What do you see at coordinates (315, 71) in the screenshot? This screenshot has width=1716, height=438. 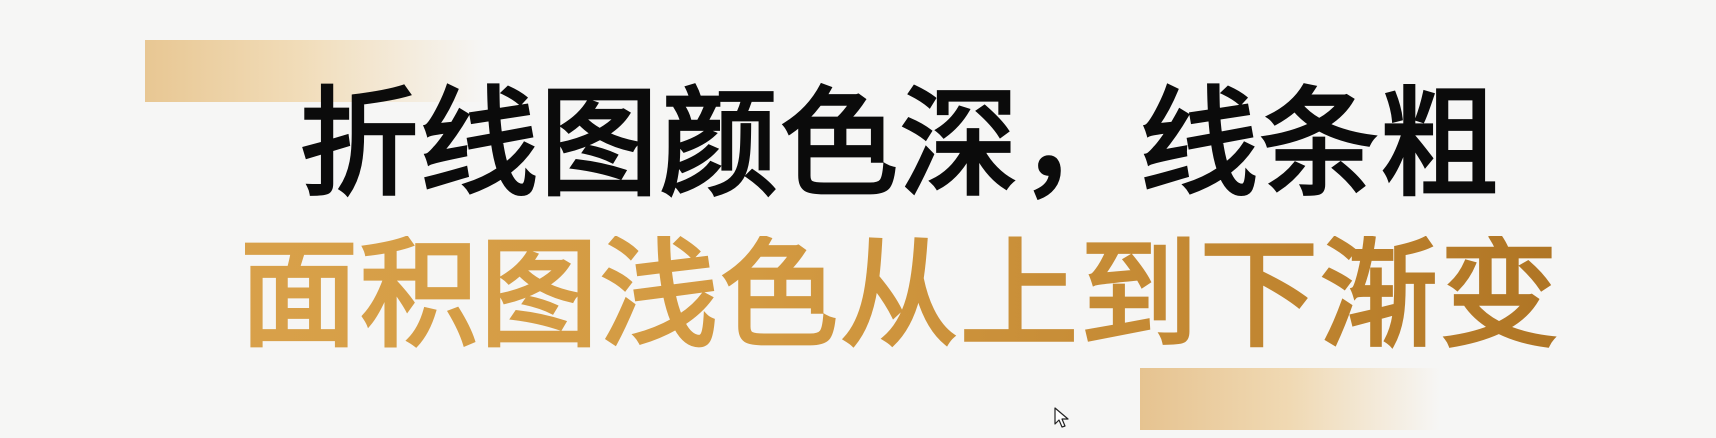 I see `accent-bar-top` at bounding box center [315, 71].